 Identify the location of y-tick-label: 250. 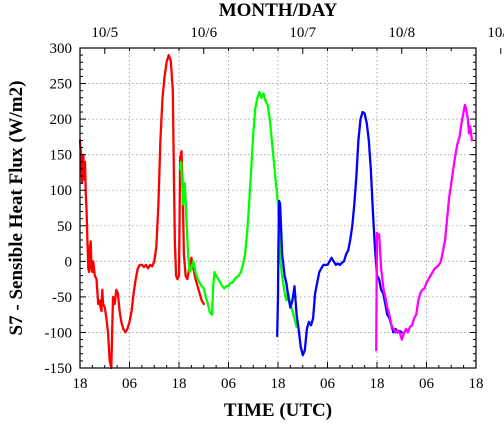
(61, 85).